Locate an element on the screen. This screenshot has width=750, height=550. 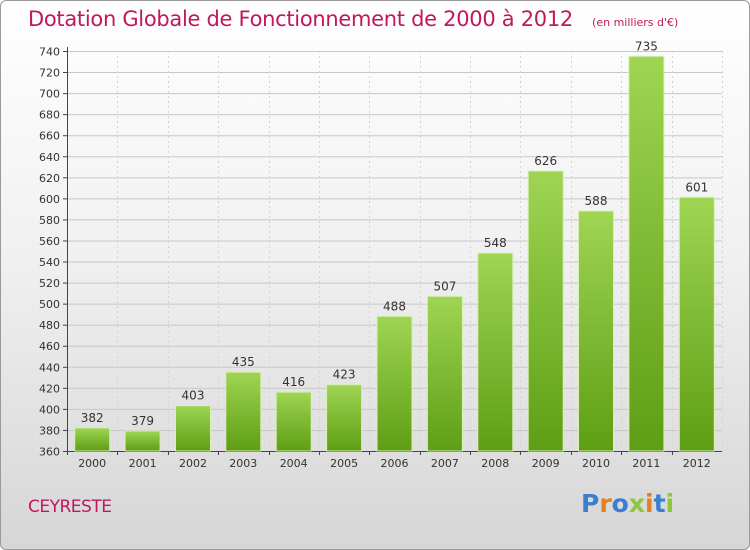
y-tick-label: 420 is located at coordinates (49, 388).